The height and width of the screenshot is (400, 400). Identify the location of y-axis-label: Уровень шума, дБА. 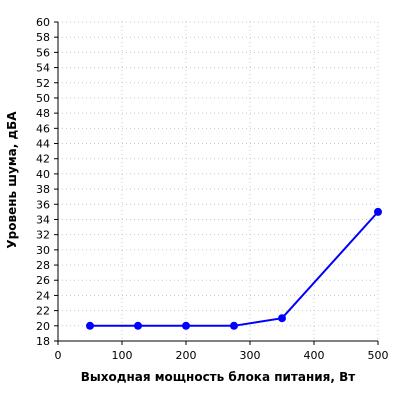
(12, 180).